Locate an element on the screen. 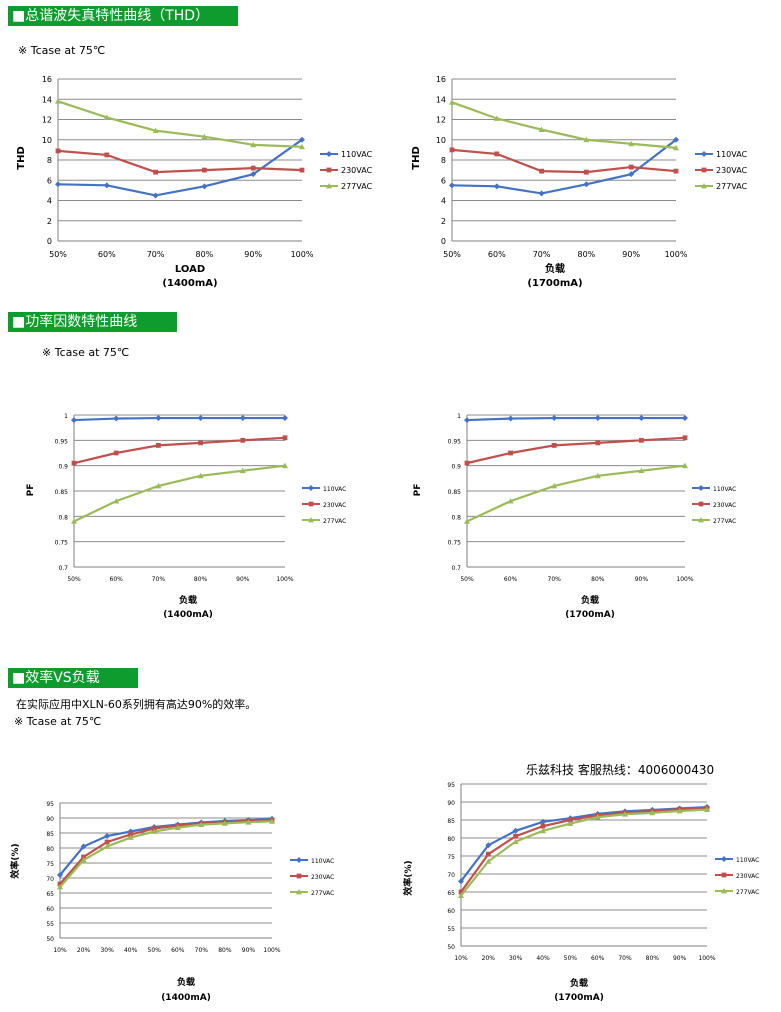  x-tick-label: 20% is located at coordinates (84, 950).